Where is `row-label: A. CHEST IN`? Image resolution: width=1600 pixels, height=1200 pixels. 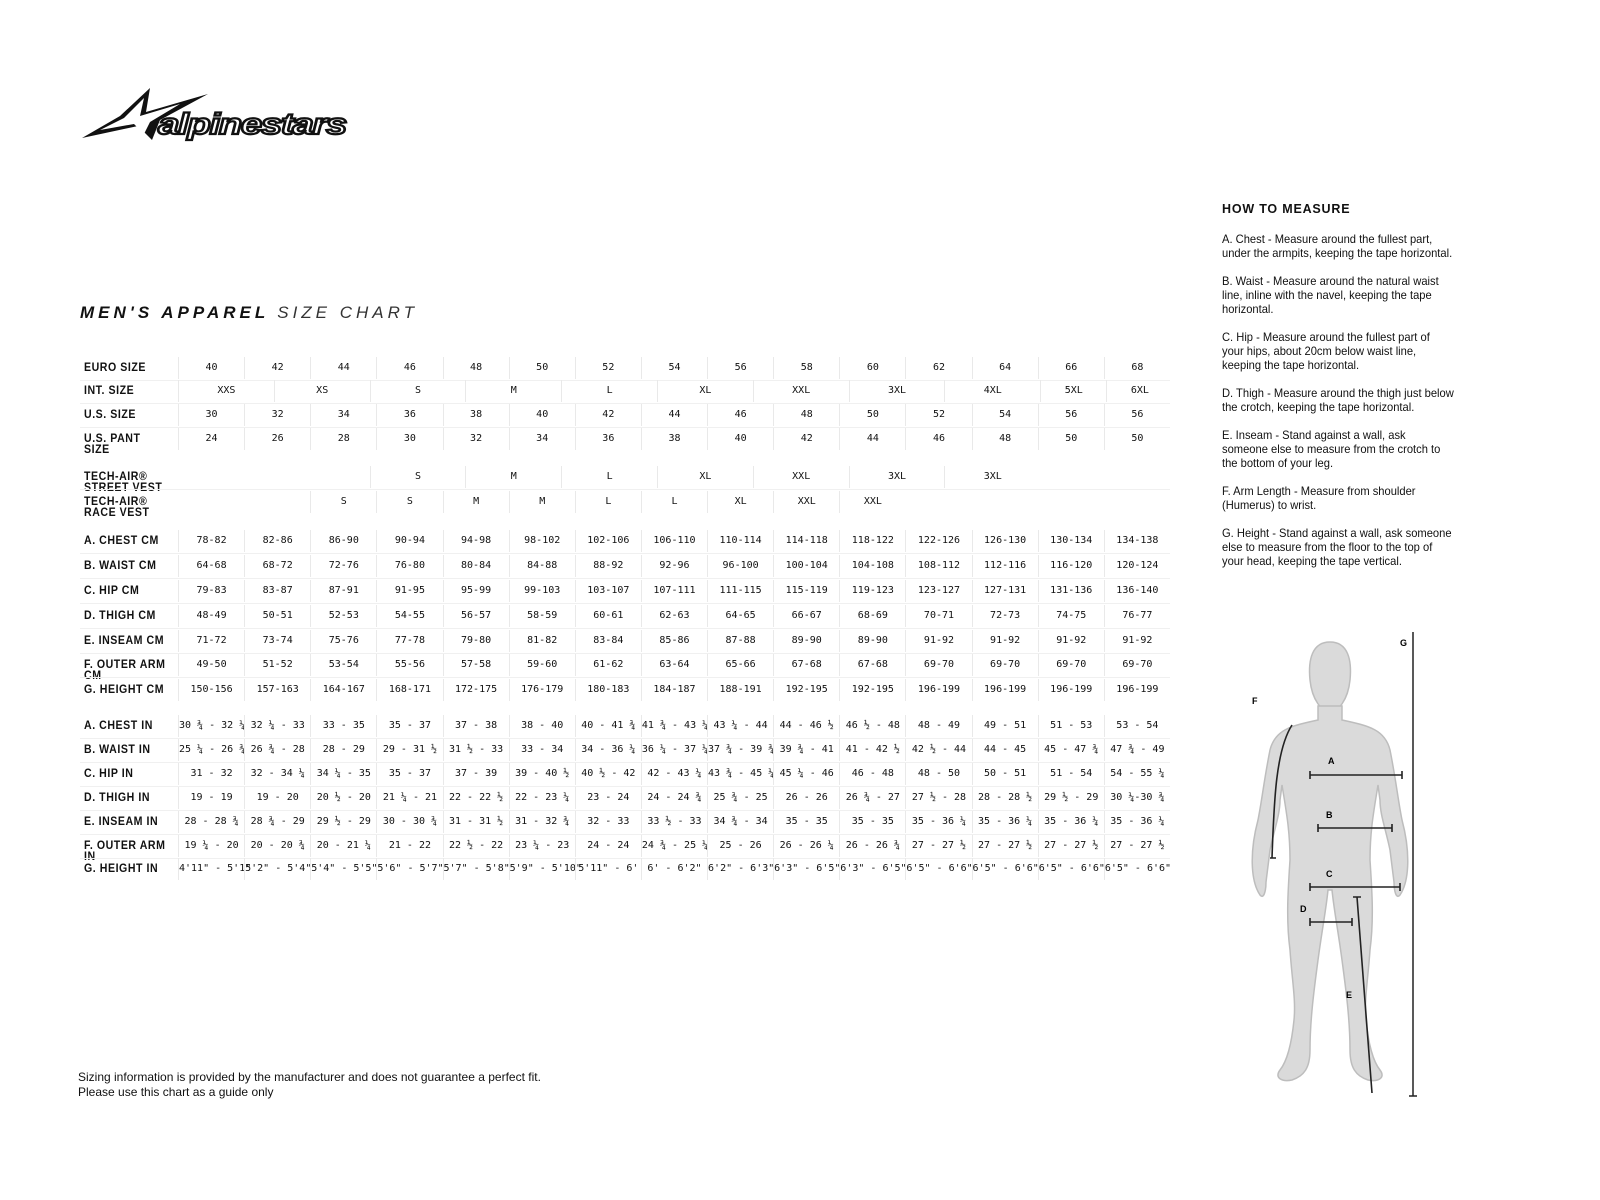
row-label: A. CHEST IN is located at coordinates (118, 726).